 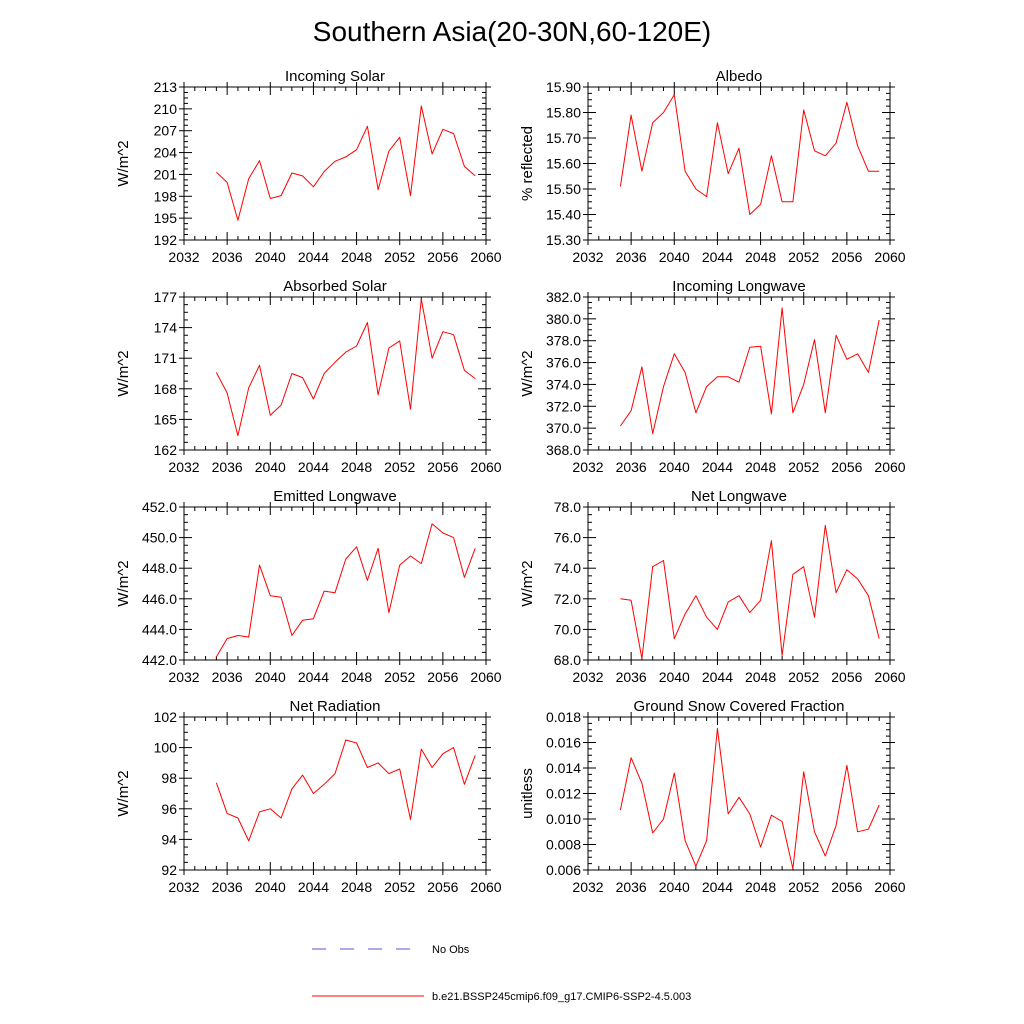 What do you see at coordinates (166, 450) in the screenshot?
I see `y-tick-label: 162` at bounding box center [166, 450].